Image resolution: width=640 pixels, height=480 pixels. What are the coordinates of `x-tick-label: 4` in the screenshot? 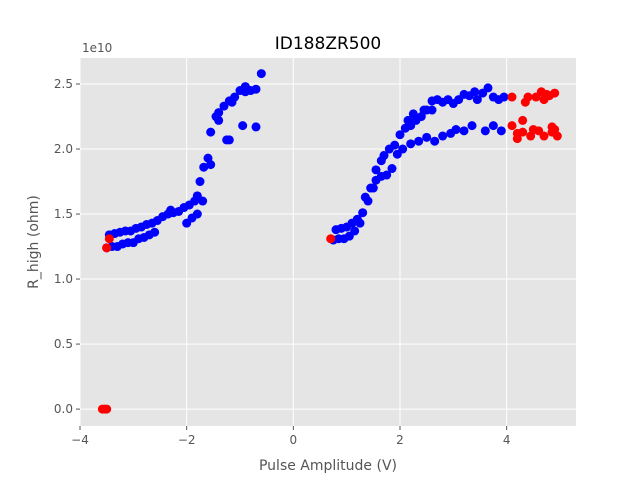 It's located at (507, 440).